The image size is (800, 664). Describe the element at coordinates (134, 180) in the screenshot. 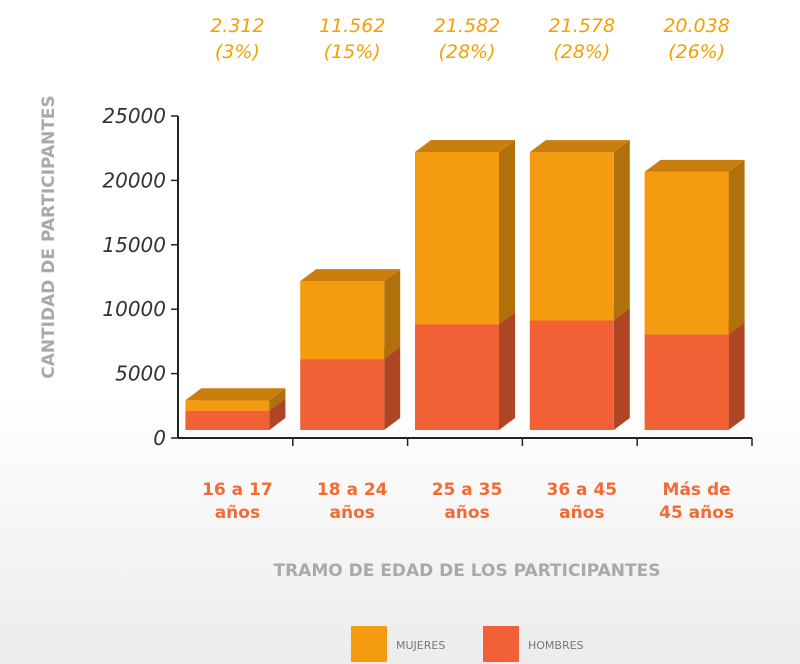

I see `y-tick-label: 20000` at that location.